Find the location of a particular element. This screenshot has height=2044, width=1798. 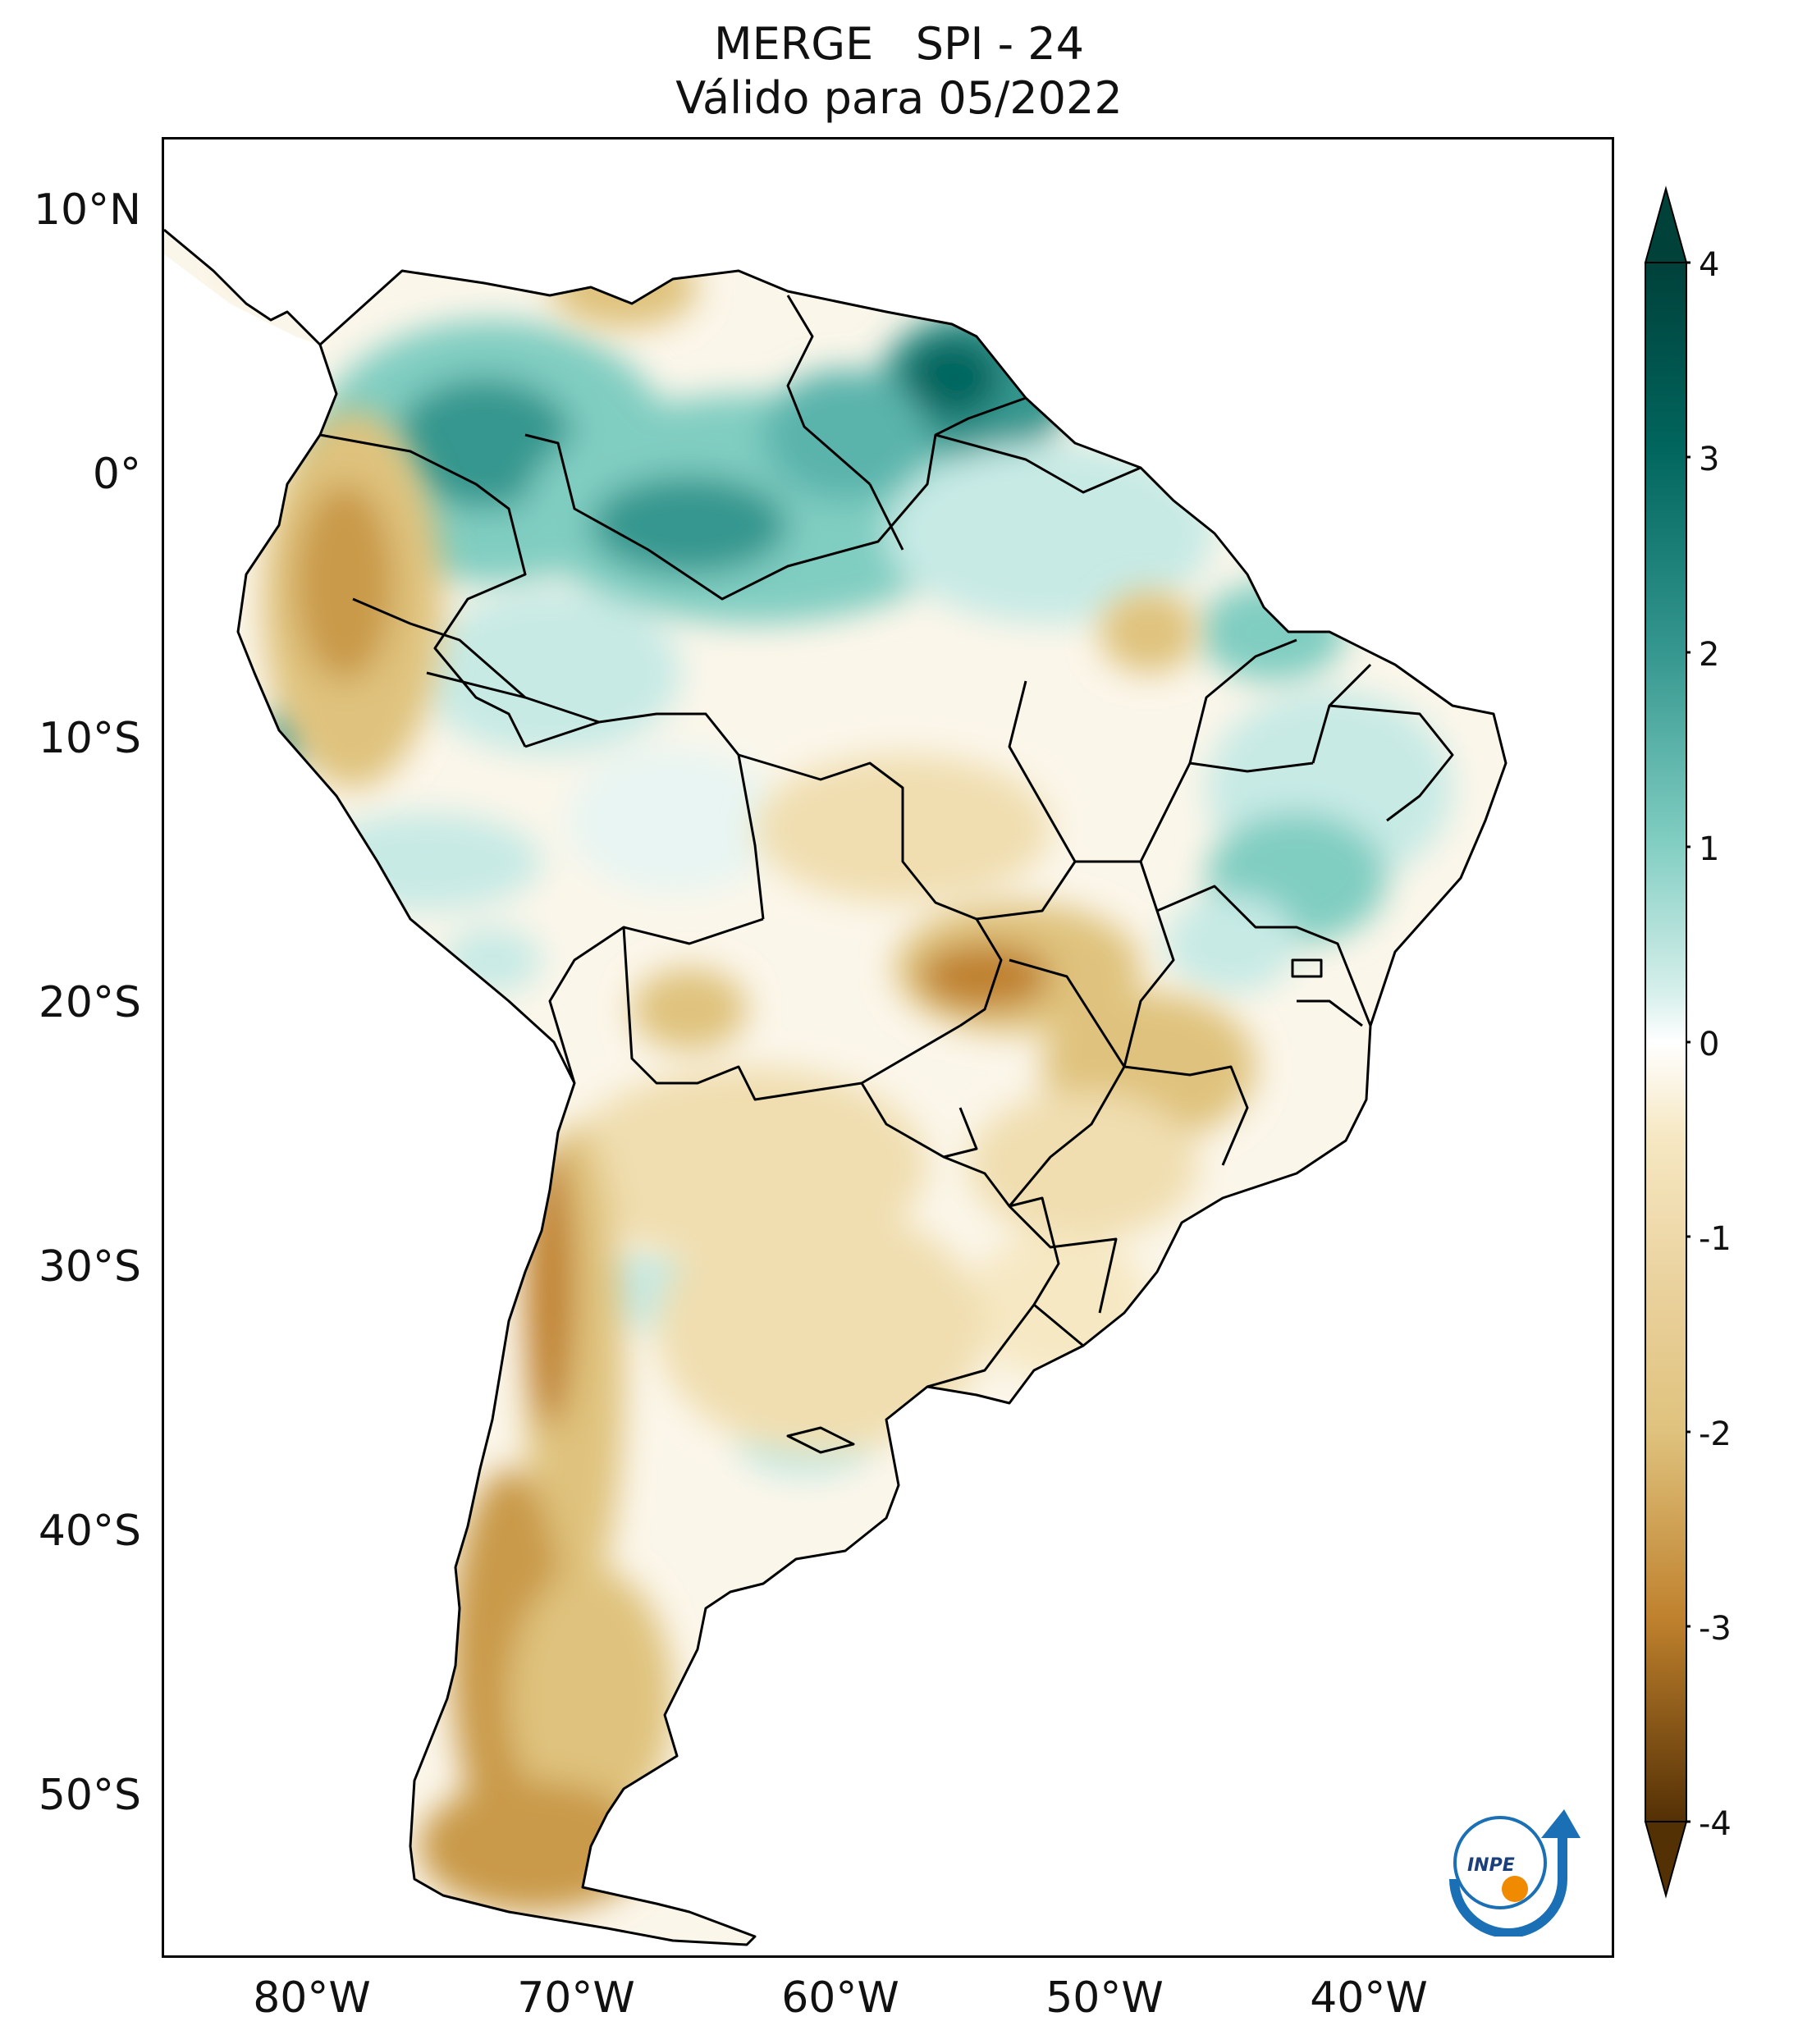

lon-label-40w: 40°W is located at coordinates (1369, 1998).